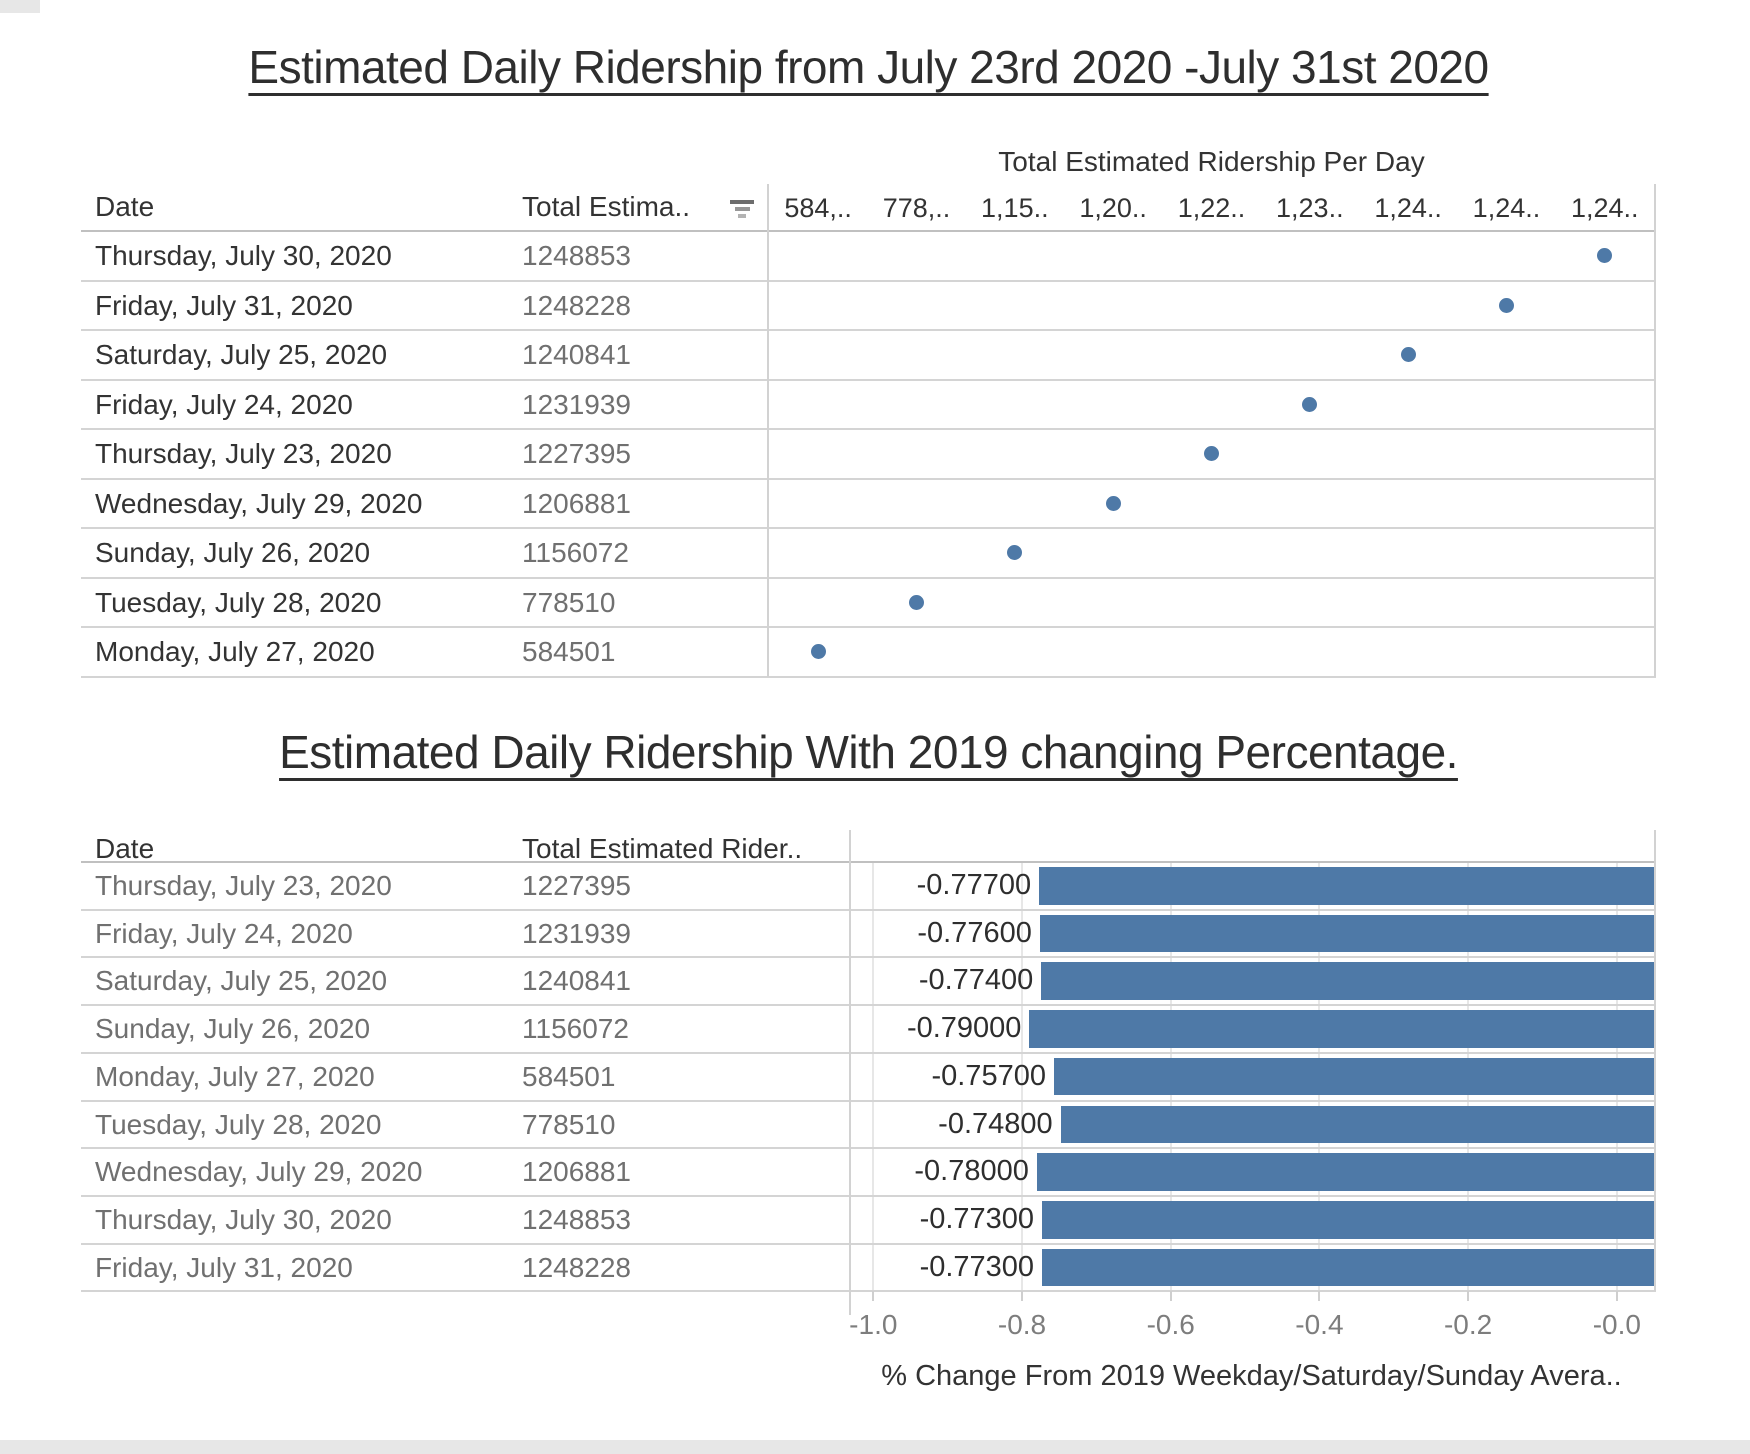  I want to click on chart2-total-column-header: Total Estimated Rider.., so click(662, 848).